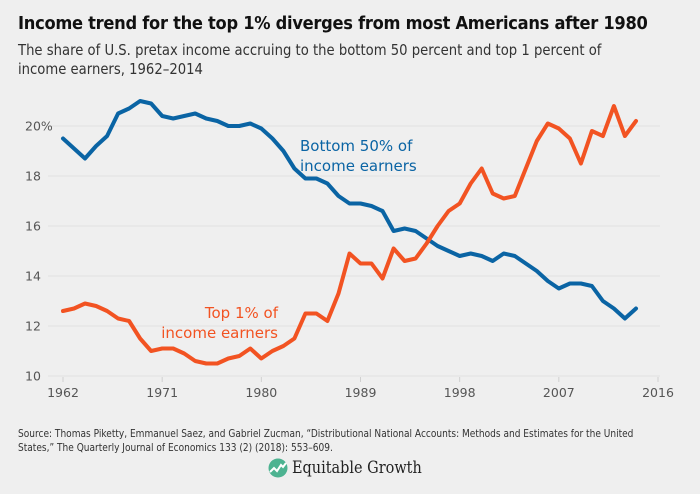  I want to click on x-tick-label: 1989, so click(361, 392).